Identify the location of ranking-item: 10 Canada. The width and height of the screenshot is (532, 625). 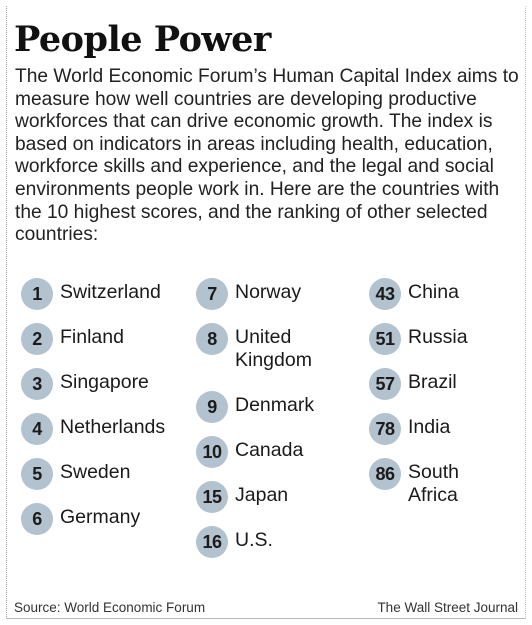
(249, 452).